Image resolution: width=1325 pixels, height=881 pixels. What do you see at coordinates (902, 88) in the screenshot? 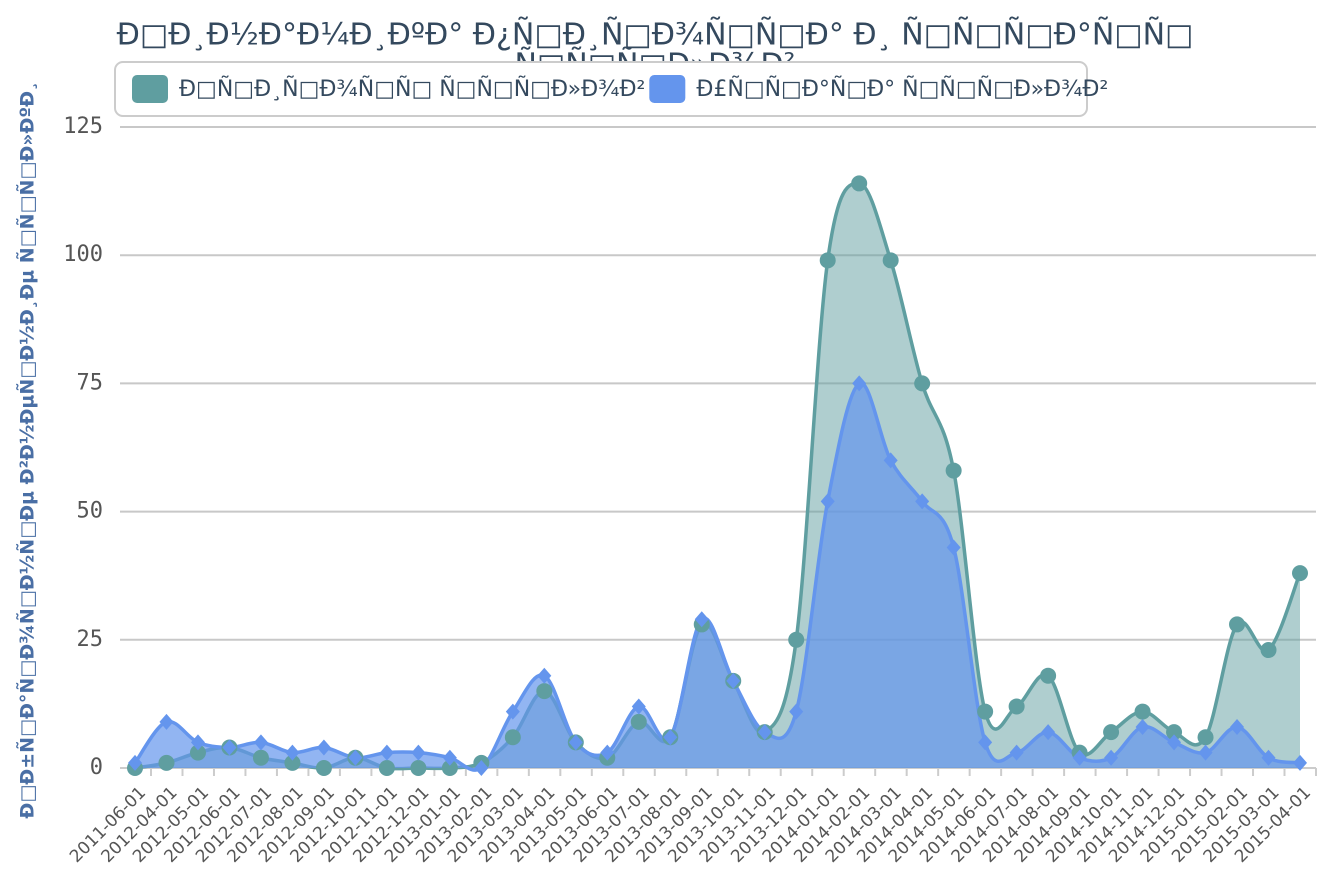
I see `legend-label: Ð£Ñ□Ñ□Ð°Ñ□Ð° Ñ□Ñ□Ñ□Ð»Ð¾Ð²` at bounding box center [902, 88].